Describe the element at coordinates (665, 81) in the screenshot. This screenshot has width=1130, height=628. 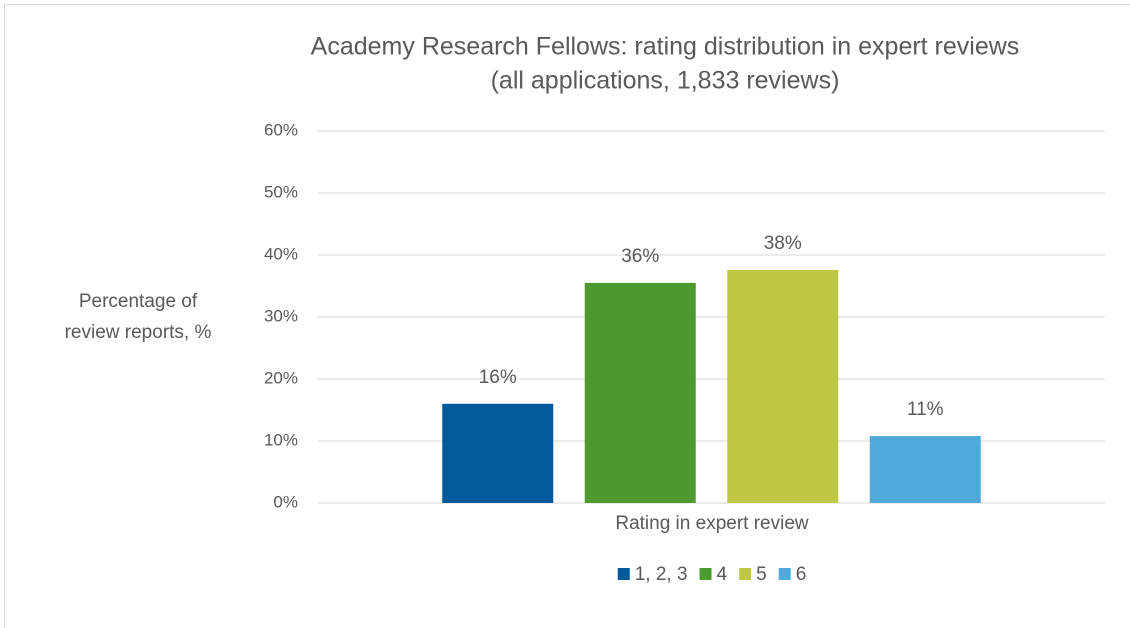
I see `chart-subtitle: (all applications, 1,833 reviews)` at that location.